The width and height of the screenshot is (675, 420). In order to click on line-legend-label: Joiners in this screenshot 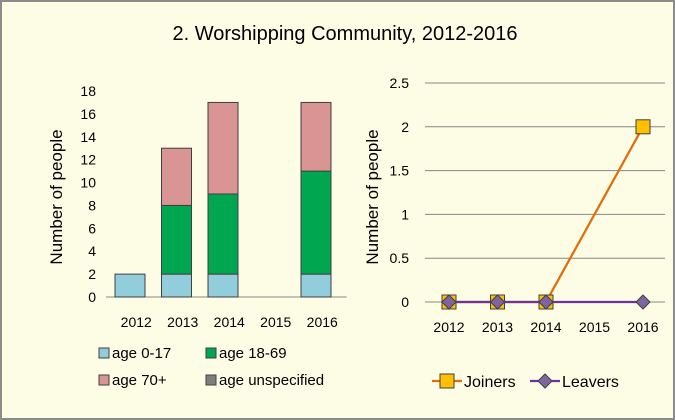, I will do `click(490, 382)`.